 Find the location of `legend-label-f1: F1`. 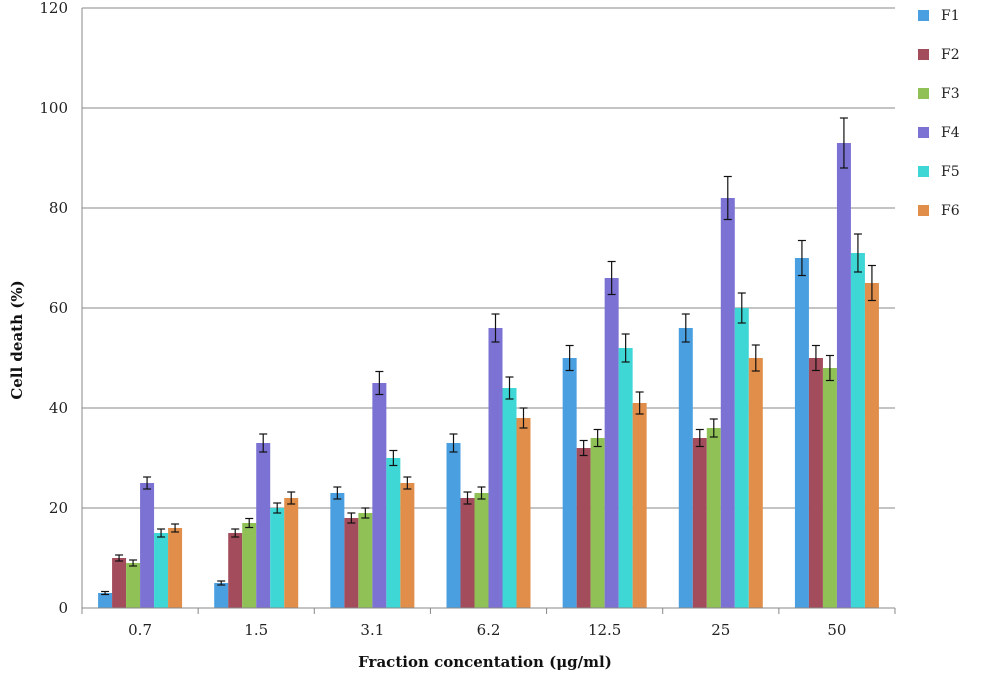

legend-label-f1: F1 is located at coordinates (950, 16).